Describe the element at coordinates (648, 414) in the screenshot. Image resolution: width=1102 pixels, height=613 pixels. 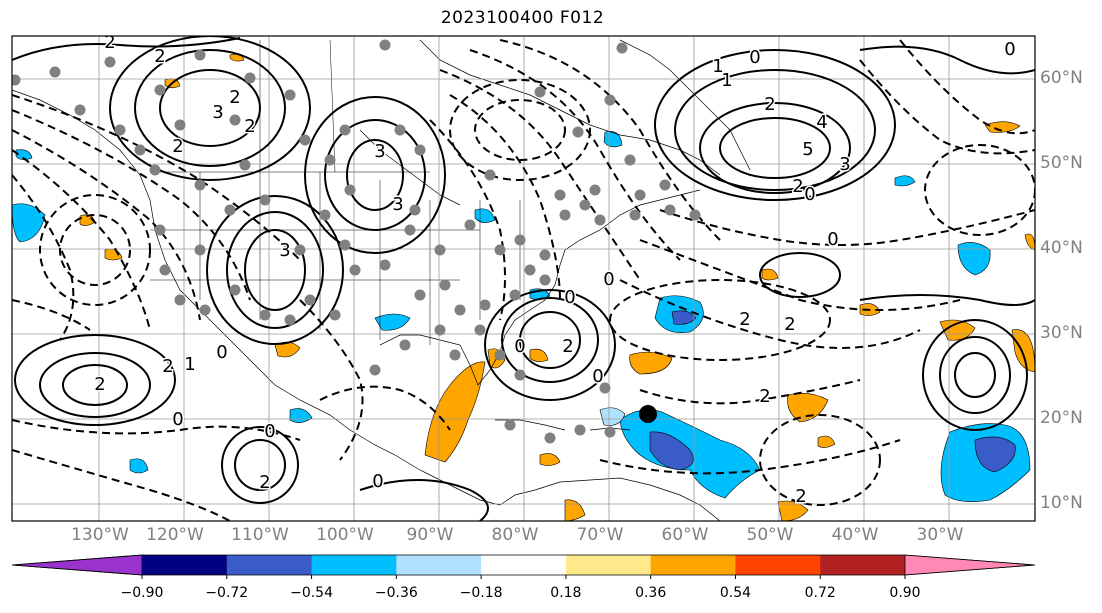
I see `storm-marker` at that location.